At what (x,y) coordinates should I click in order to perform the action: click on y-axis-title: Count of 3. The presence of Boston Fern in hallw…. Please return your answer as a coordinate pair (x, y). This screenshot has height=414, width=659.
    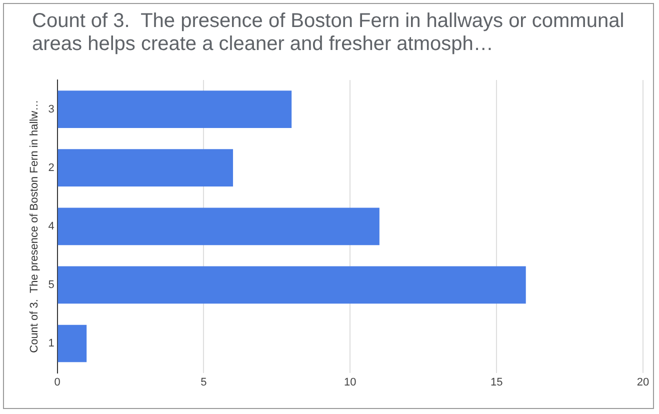
    Looking at the image, I should click on (34, 226).